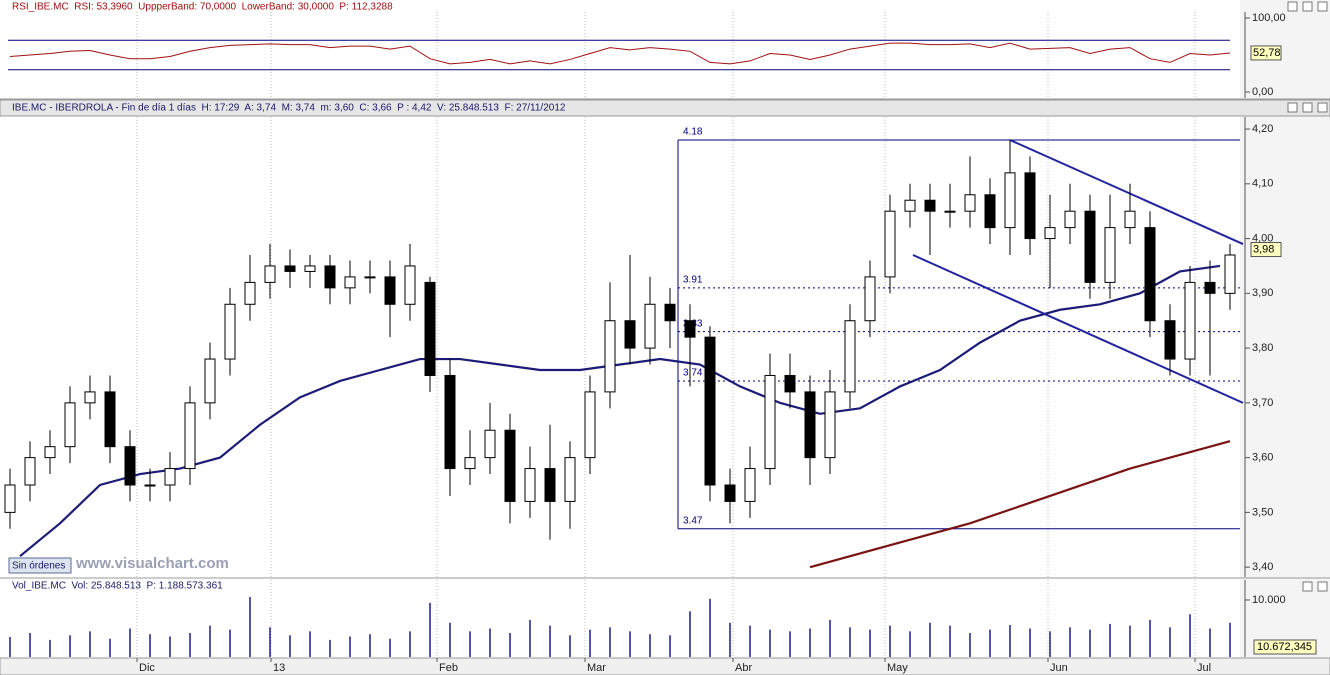  I want to click on orders-button, so click(40, 565).